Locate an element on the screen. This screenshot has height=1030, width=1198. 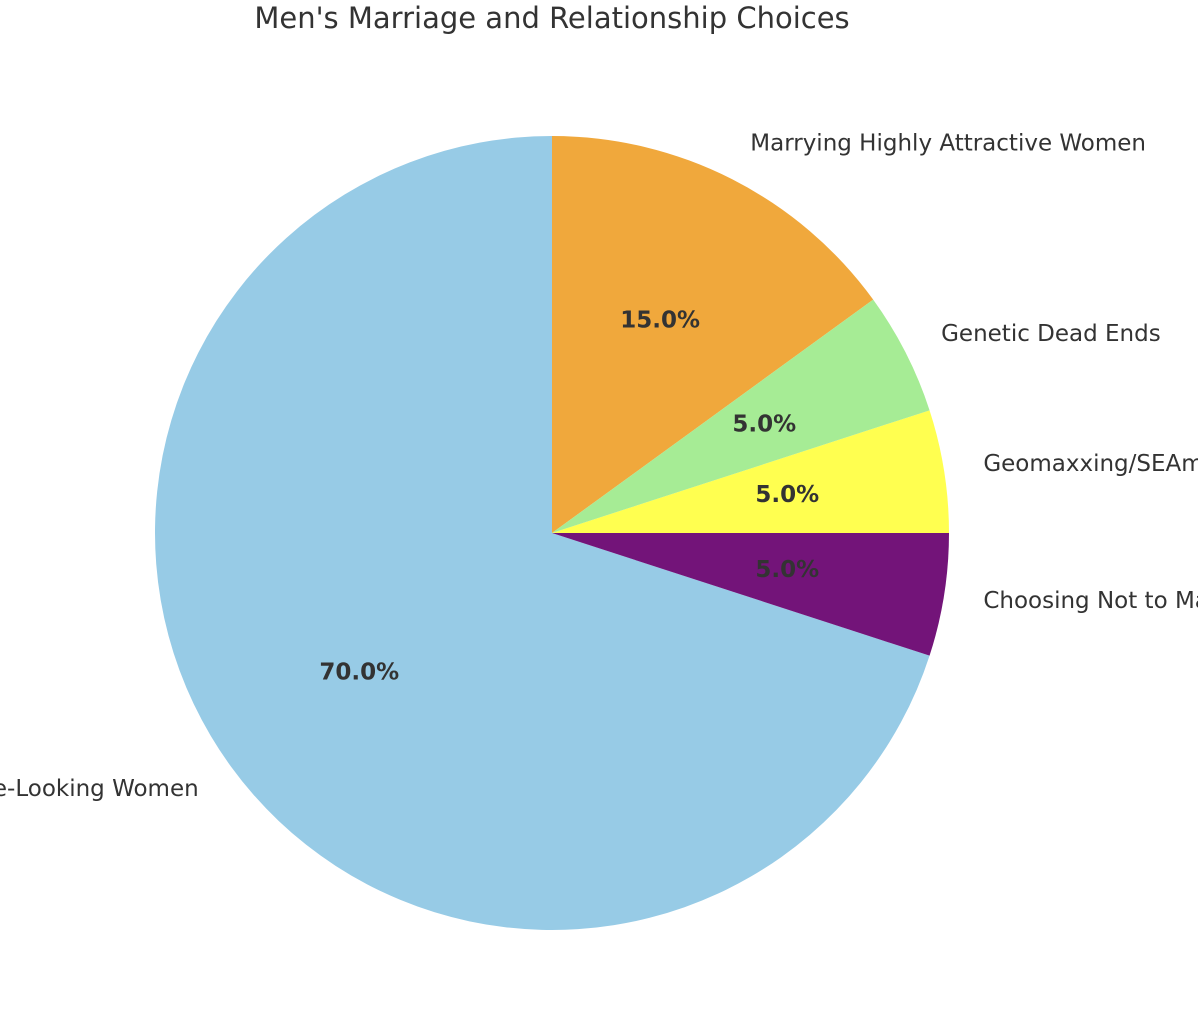
pct-label-geomaxxing-seamaxxing: 5.0% is located at coordinates (787, 495).